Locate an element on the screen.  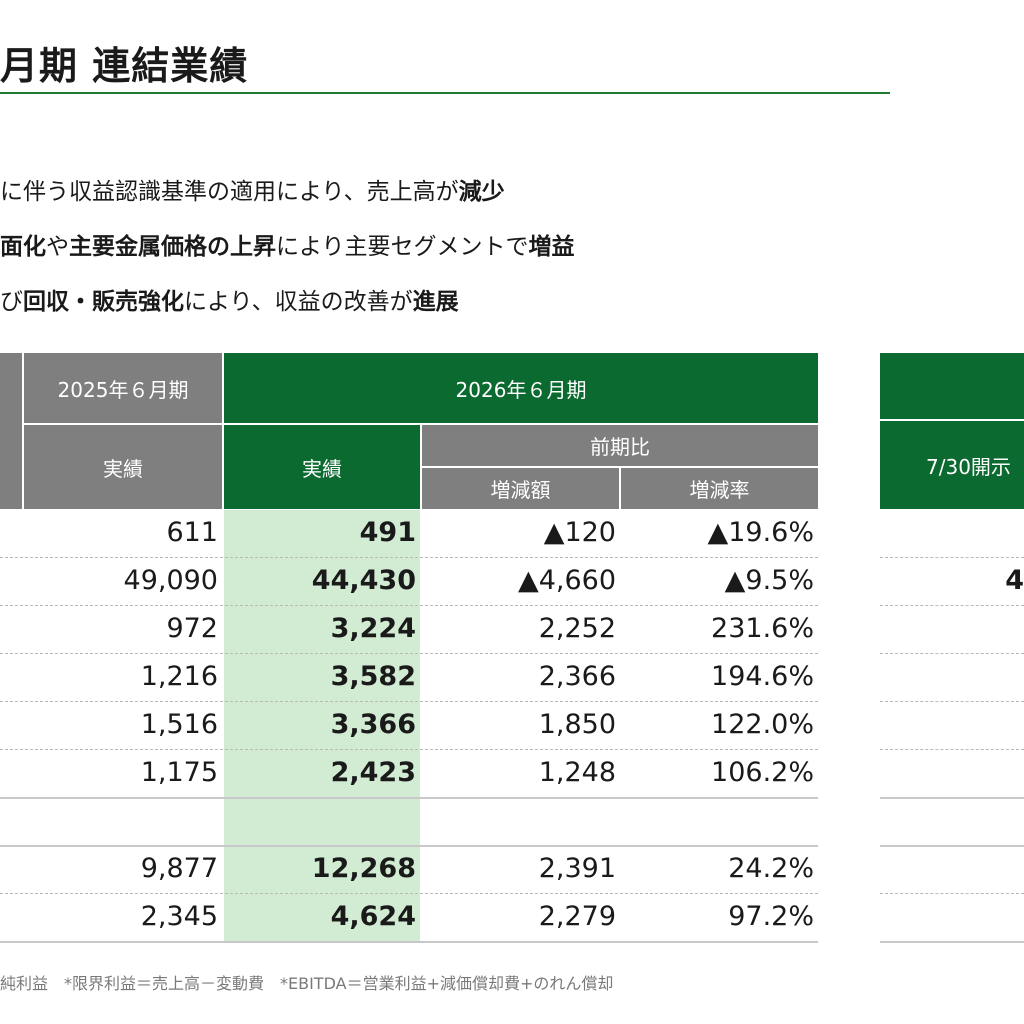
bullet-emphasis: 減少 is located at coordinates (481, 192).